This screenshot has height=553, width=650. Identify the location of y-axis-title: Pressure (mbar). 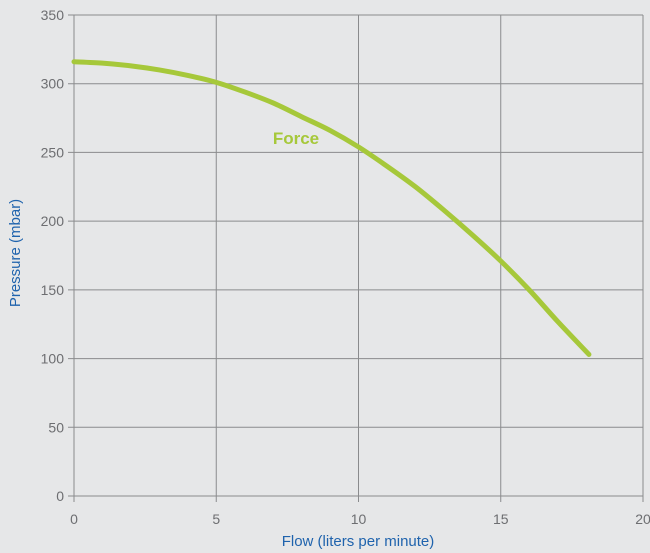
(15, 253).